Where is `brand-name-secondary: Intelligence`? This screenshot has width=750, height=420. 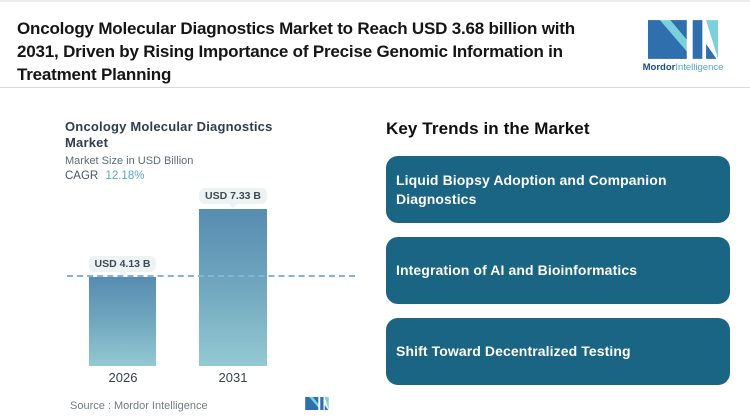 brand-name-secondary: Intelligence is located at coordinates (699, 67).